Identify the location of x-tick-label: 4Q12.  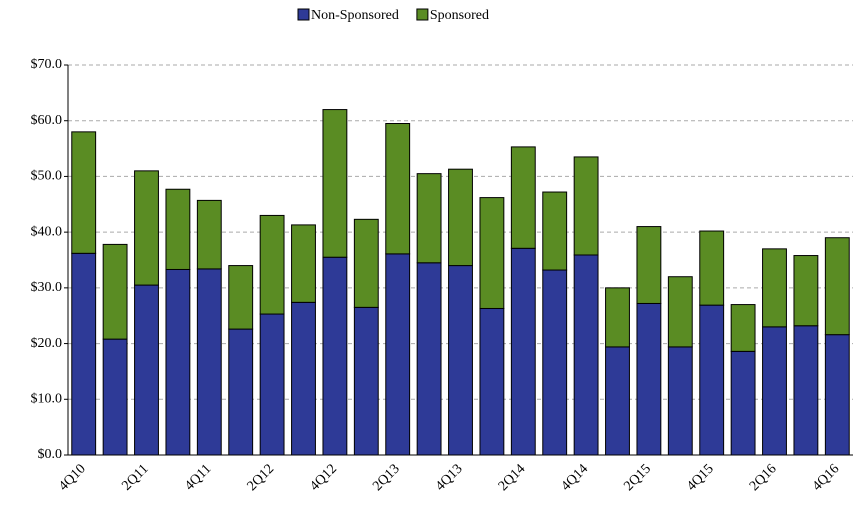
(323, 477).